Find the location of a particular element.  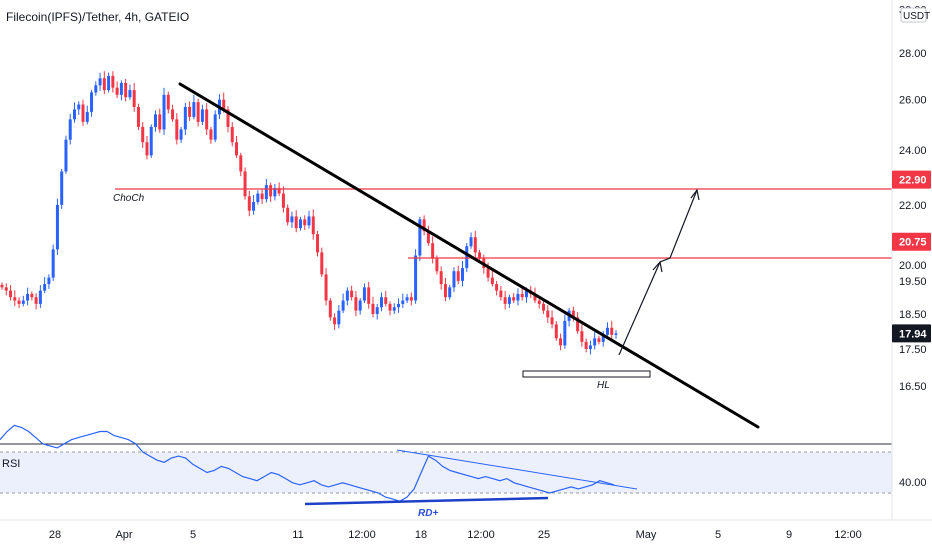

time-tick-label: 9 is located at coordinates (789, 535).